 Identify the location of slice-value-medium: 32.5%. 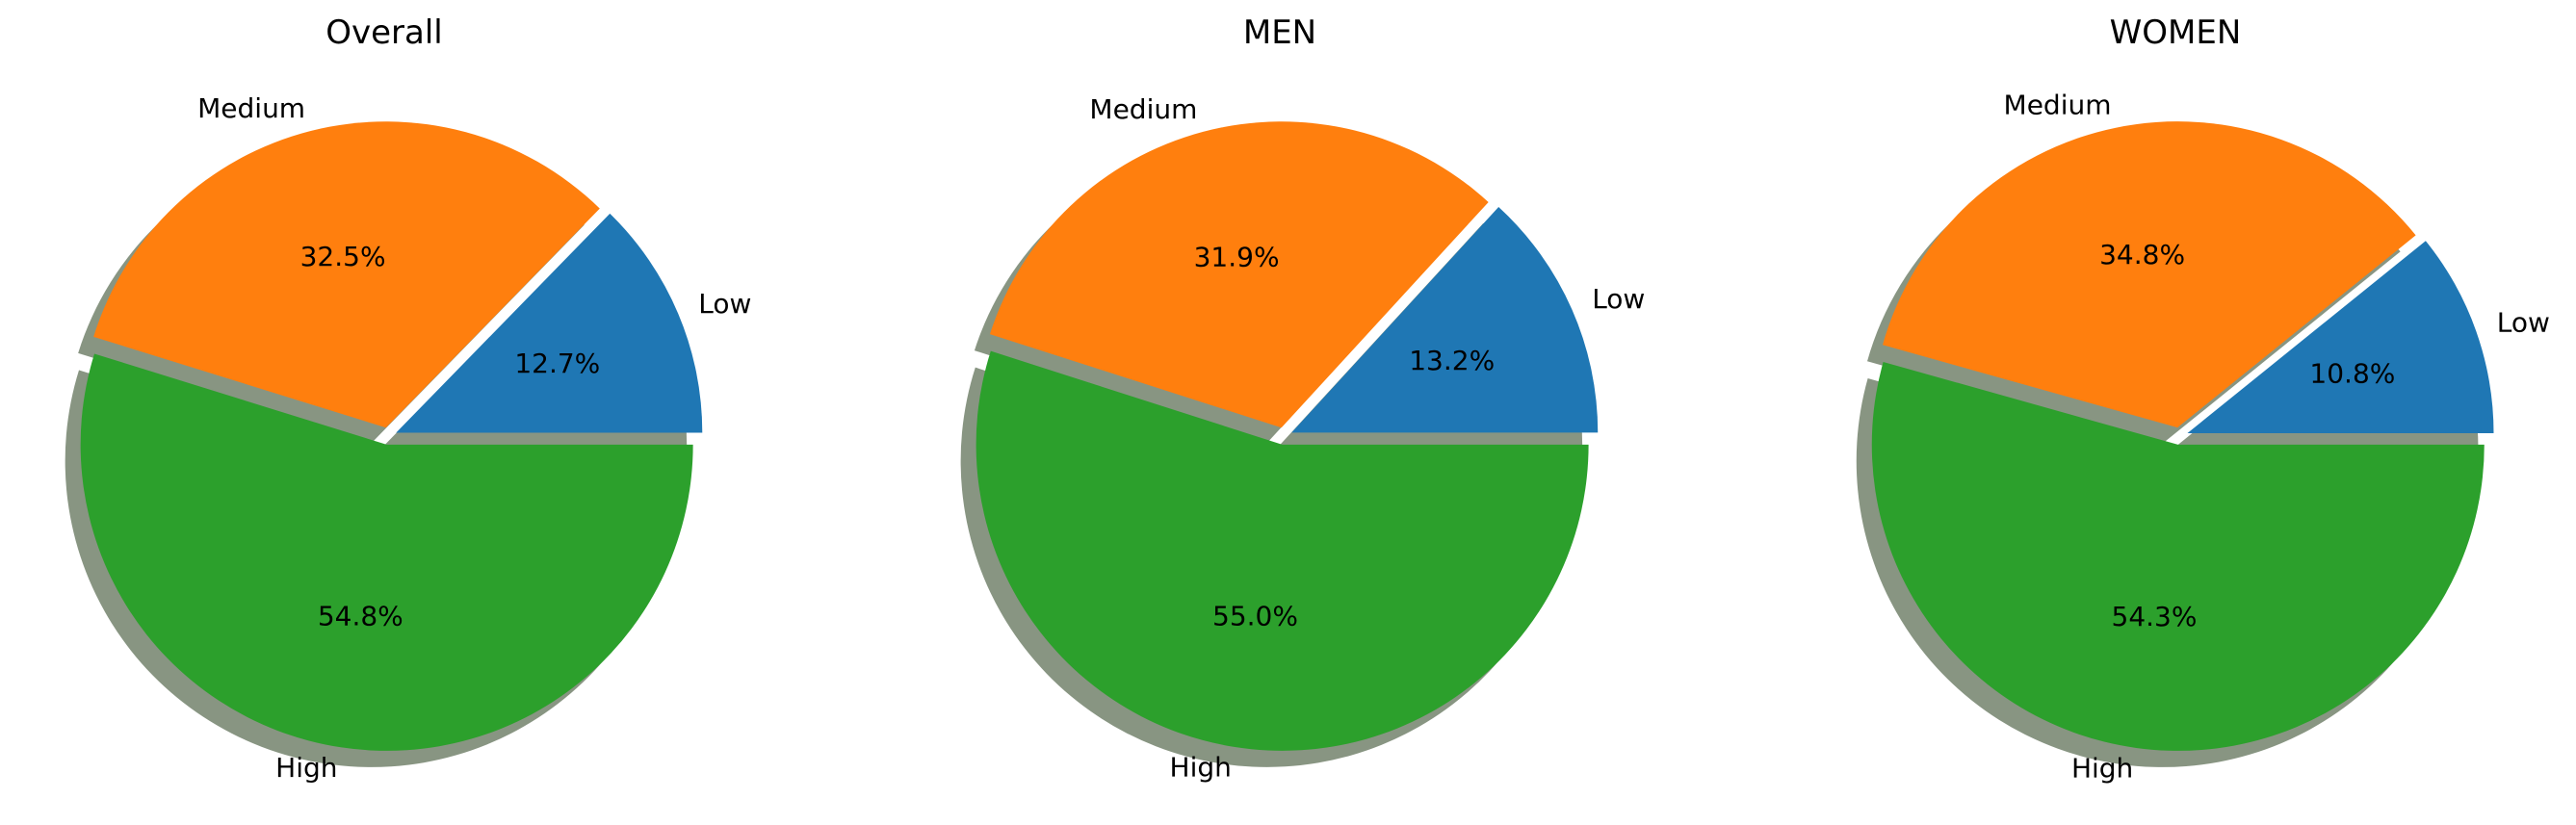
(343, 256).